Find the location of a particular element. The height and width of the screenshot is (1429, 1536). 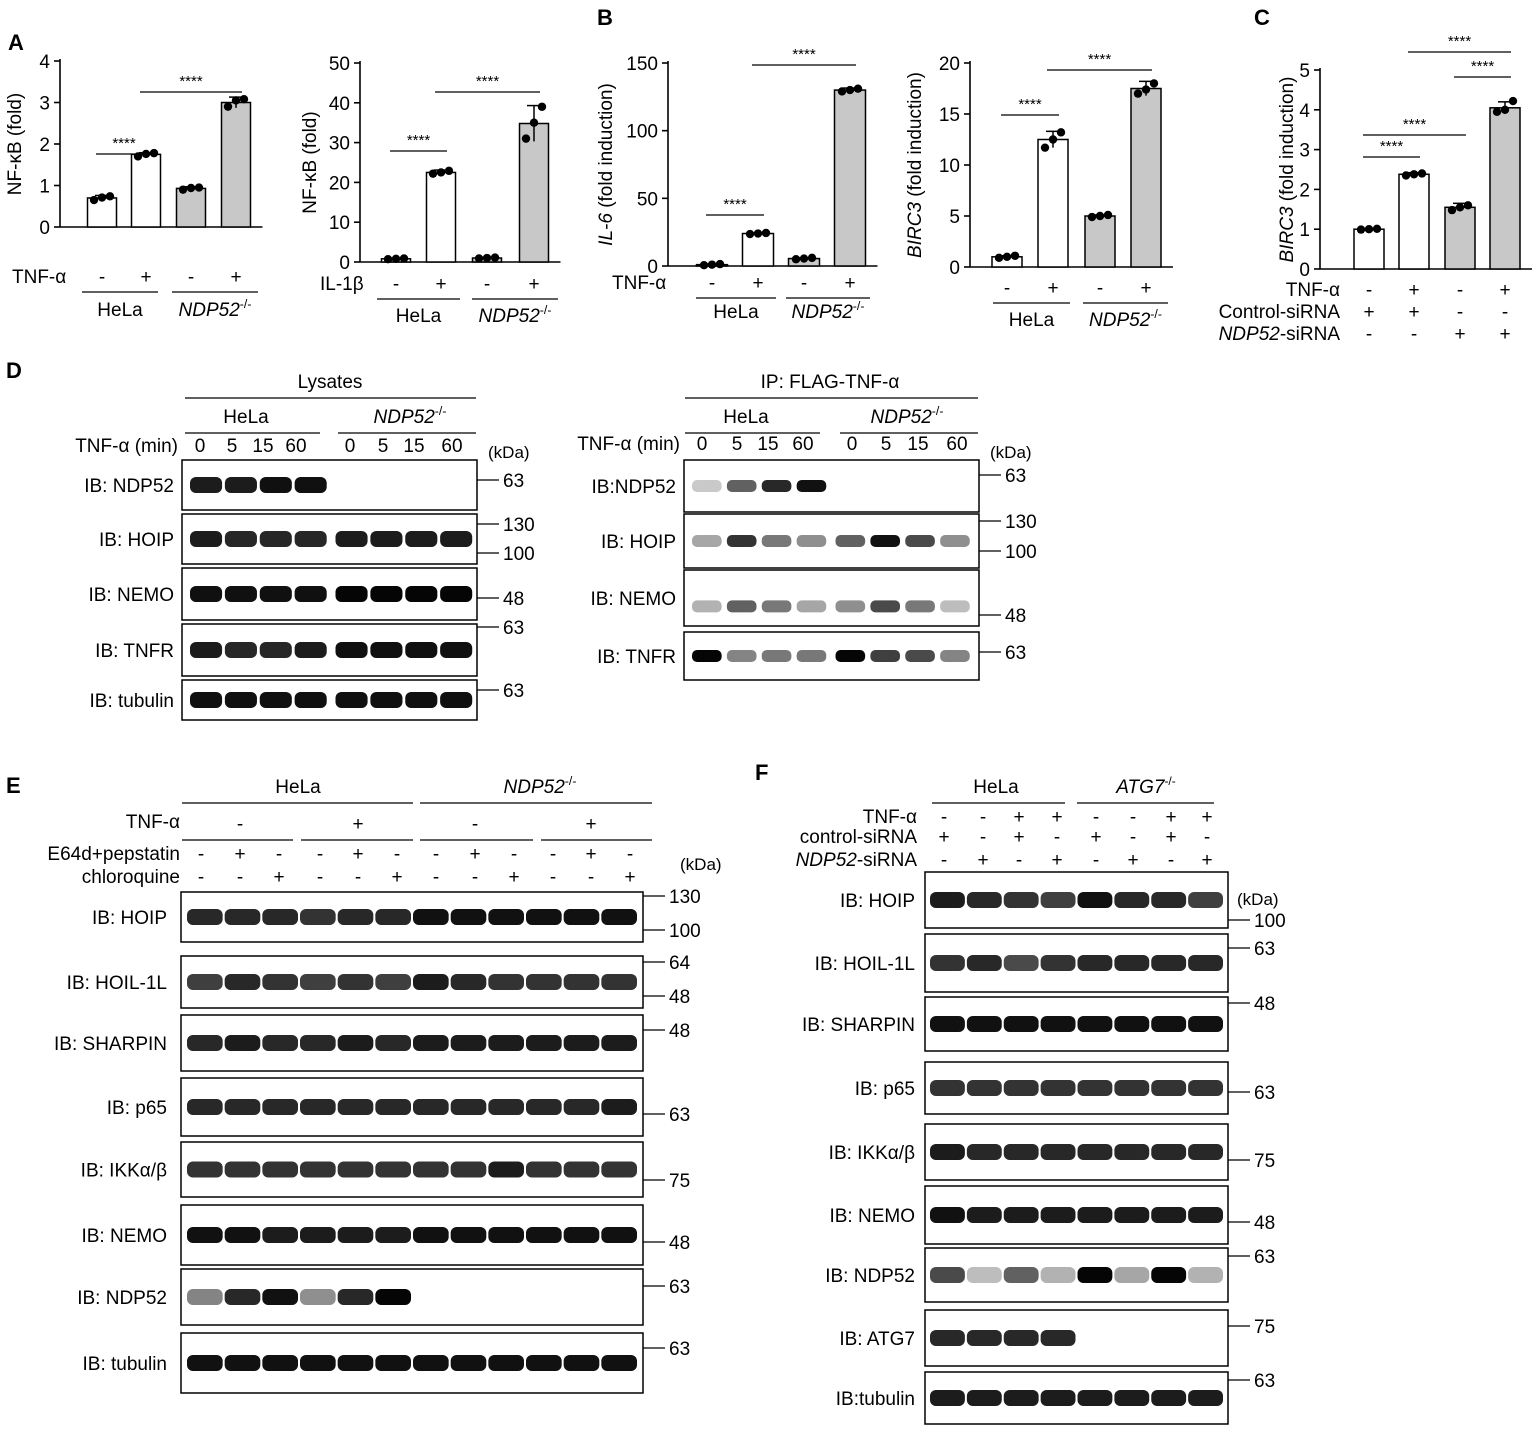

f-marker-3-label: 63 is located at coordinates (1264, 1093).